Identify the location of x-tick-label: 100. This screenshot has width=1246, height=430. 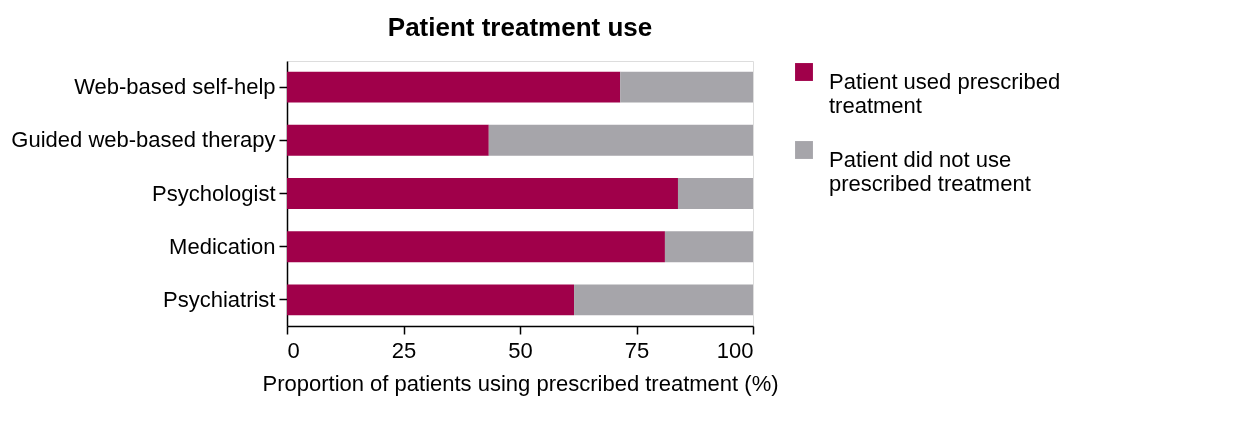
(735, 350).